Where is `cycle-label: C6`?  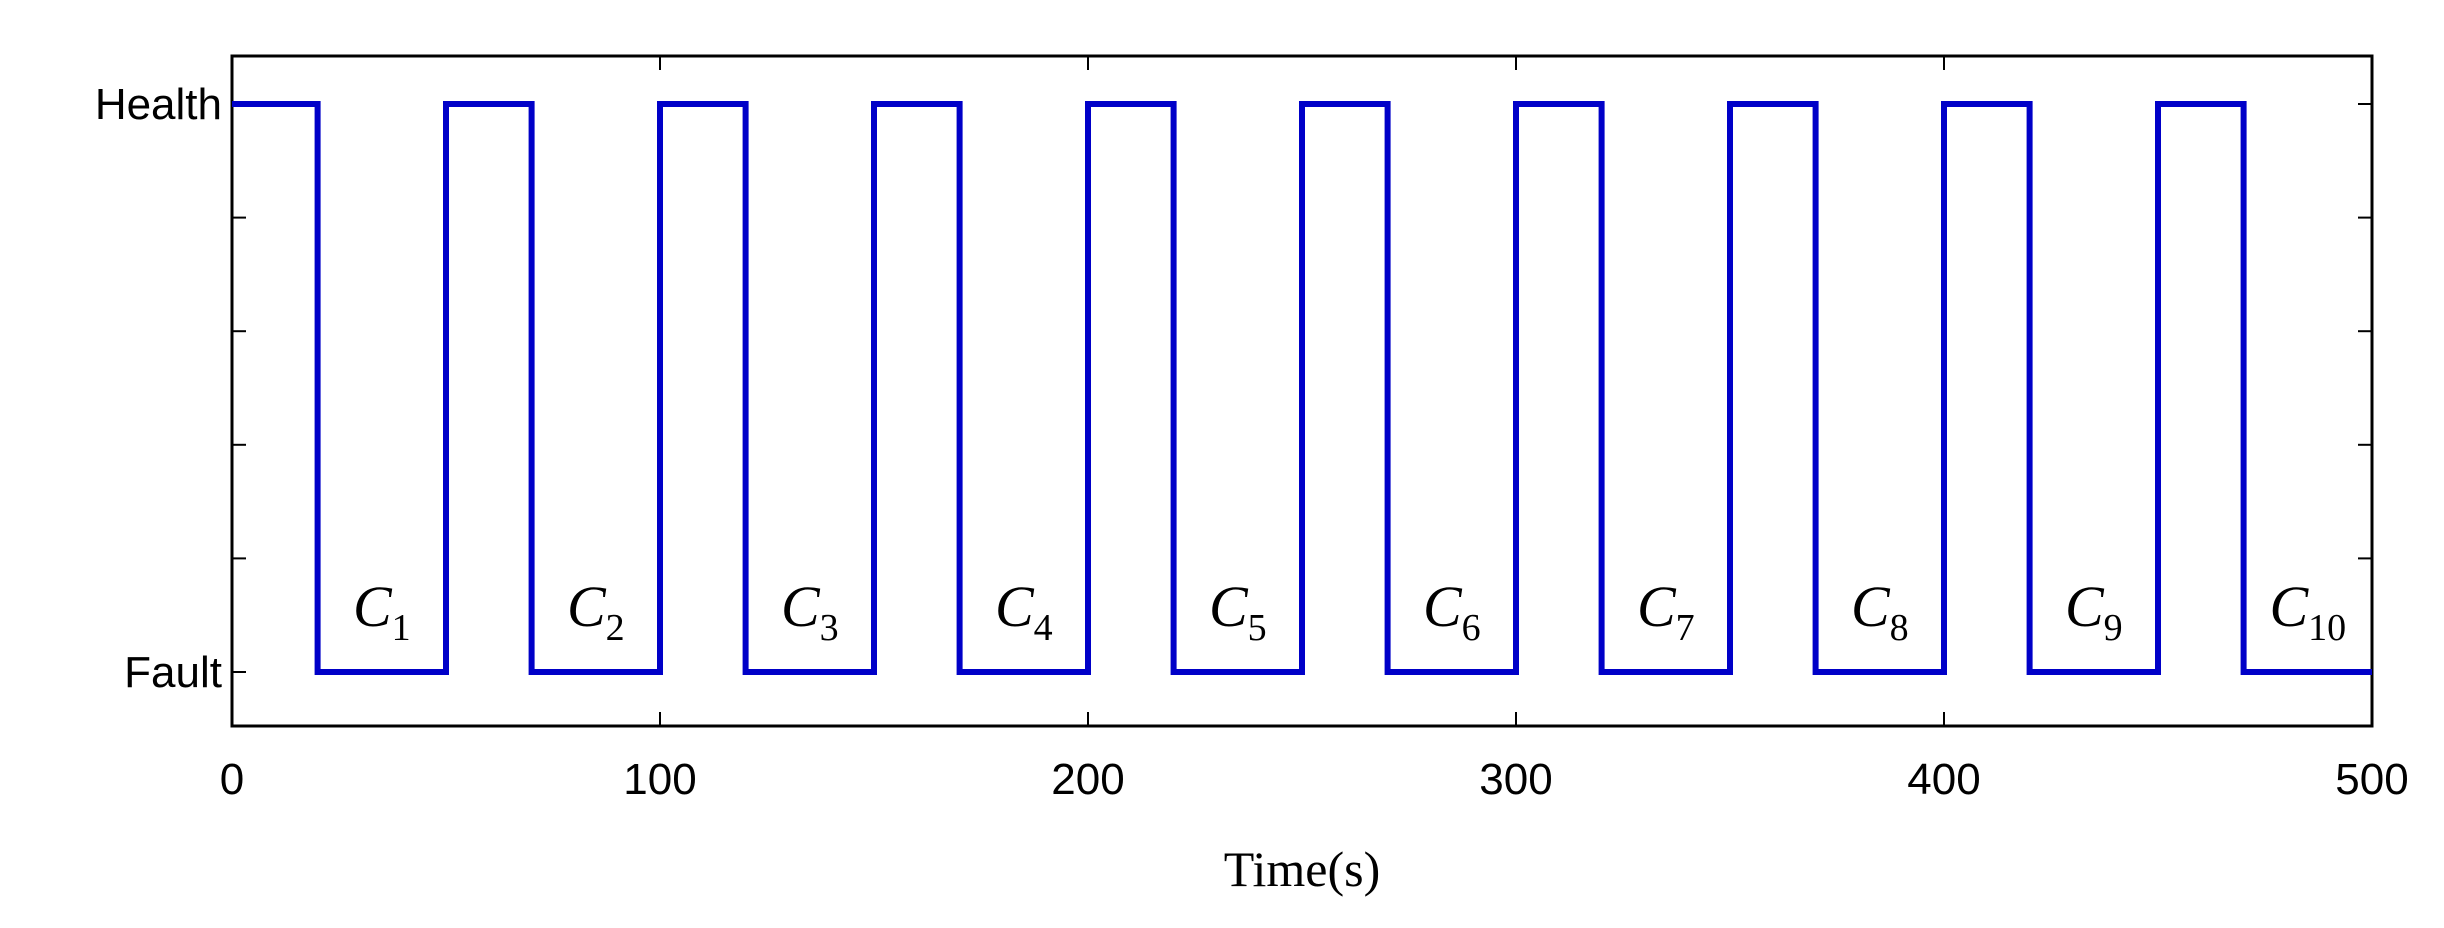 cycle-label: C6 is located at coordinates (1452, 611).